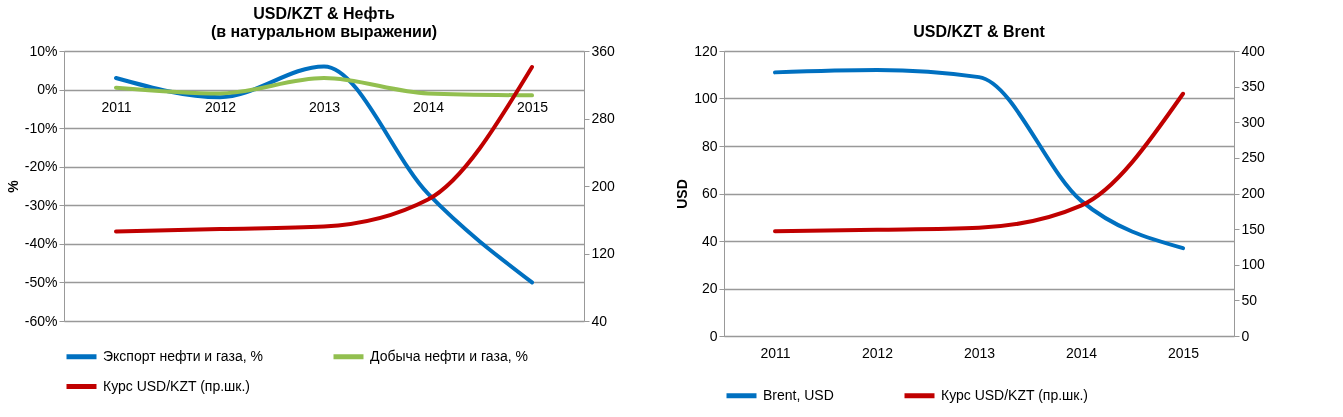 Image resolution: width=1343 pixels, height=417 pixels. I want to click on y-tick-label: -50%, so click(41, 281).